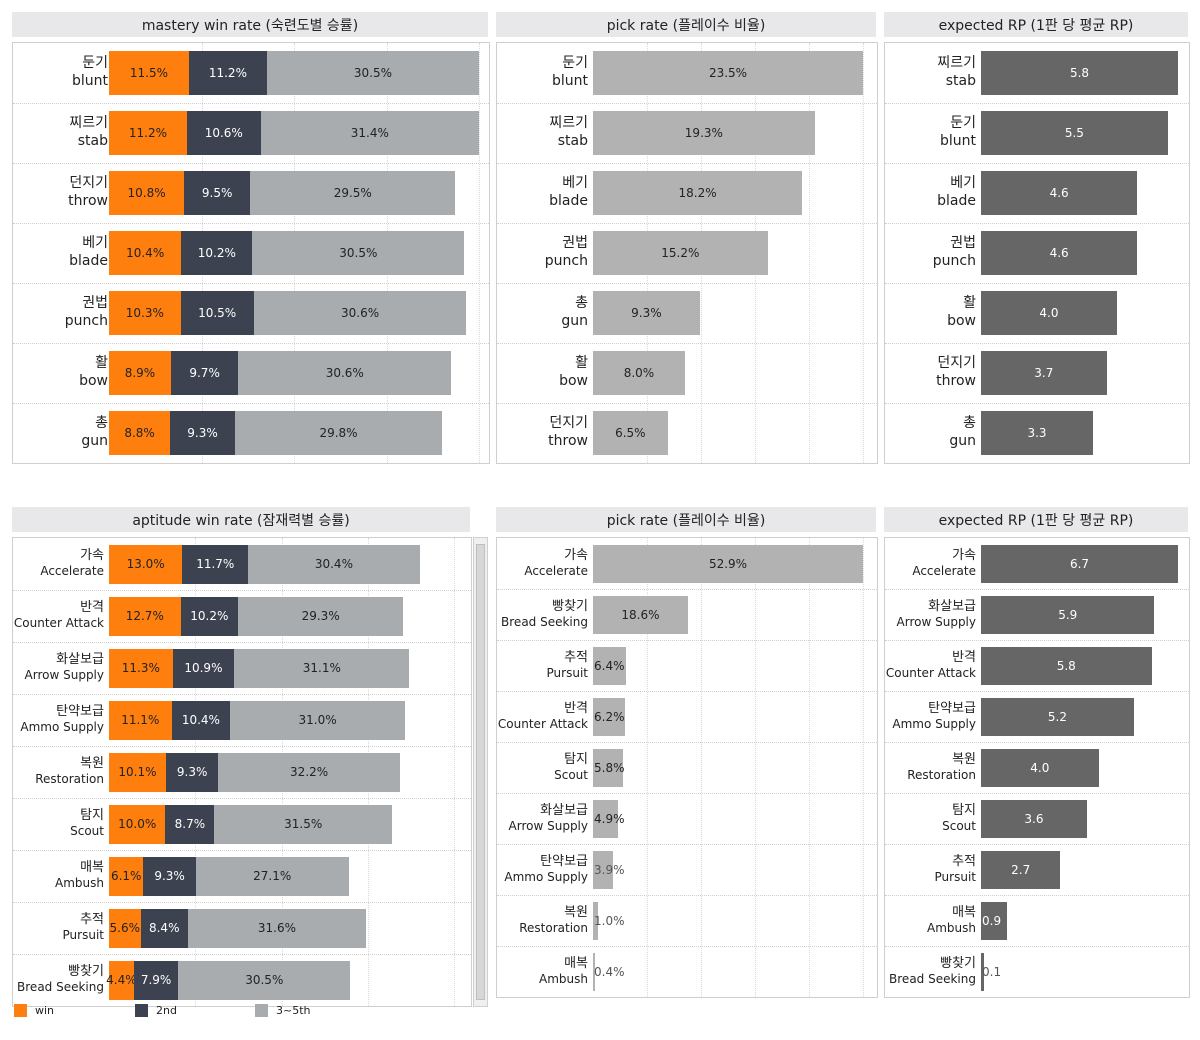 The width and height of the screenshot is (1200, 1040). What do you see at coordinates (544, 621) in the screenshot?
I see `category-label-en: Bread Seeking` at bounding box center [544, 621].